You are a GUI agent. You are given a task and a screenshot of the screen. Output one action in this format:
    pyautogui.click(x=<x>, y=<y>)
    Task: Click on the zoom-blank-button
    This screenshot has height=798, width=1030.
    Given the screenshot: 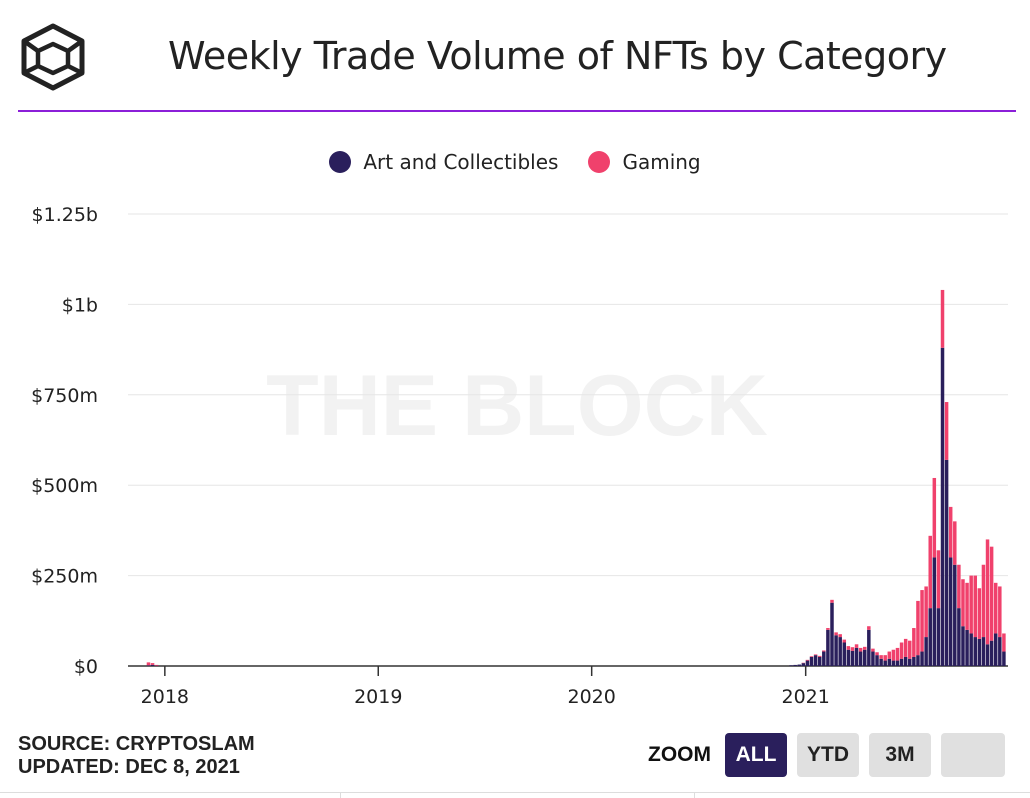 What is the action you would take?
    pyautogui.click(x=973, y=755)
    